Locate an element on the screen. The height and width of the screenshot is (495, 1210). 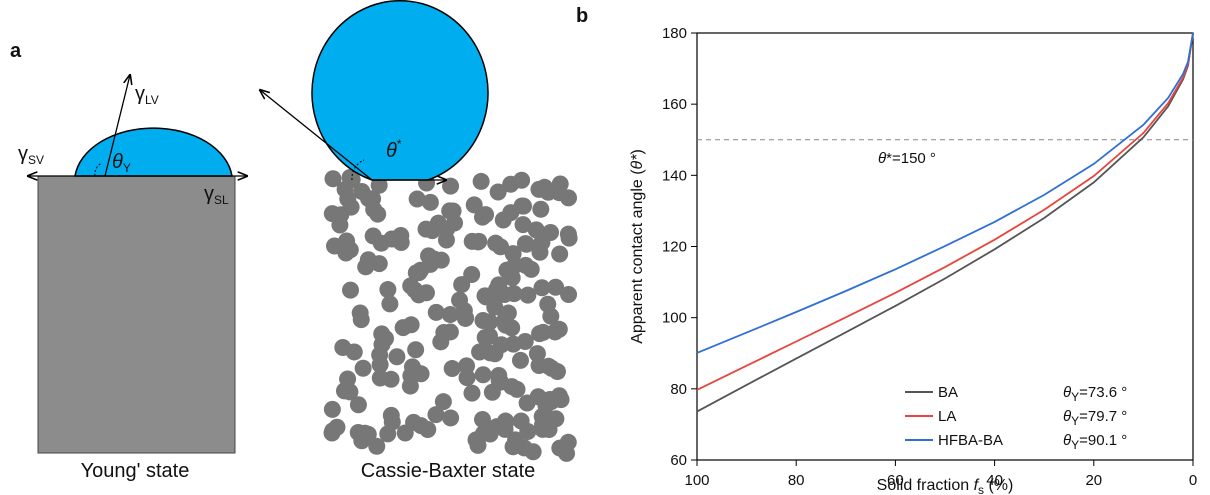
x-tick-label: 0 is located at coordinates (1193, 480).